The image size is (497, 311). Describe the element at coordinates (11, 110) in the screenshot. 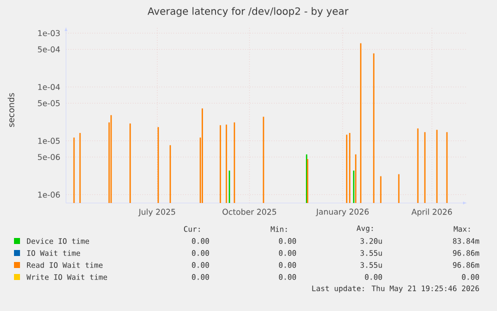

I see `y-axis-title: seconds` at that location.